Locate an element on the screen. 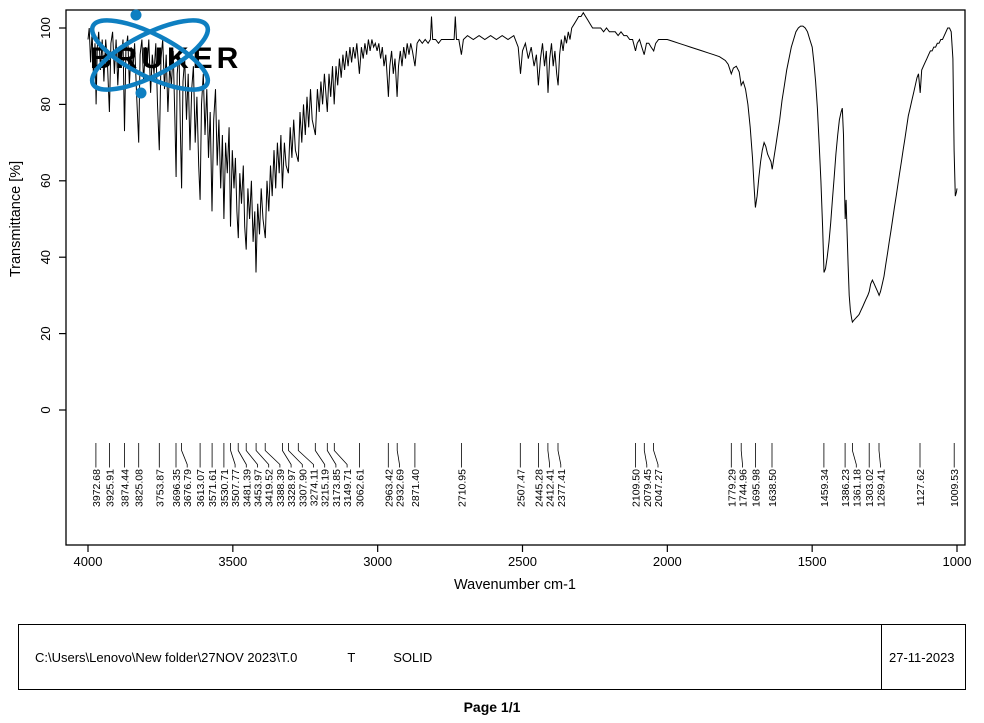 The height and width of the screenshot is (723, 984). peak-label: 2710.95 is located at coordinates (462, 488).